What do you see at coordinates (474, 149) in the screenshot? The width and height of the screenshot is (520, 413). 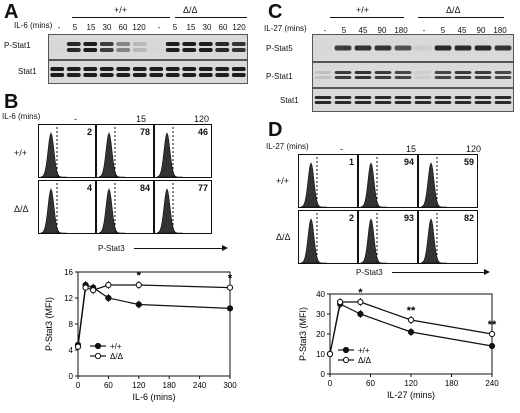 I see `panel-d-col-120: 120` at bounding box center [474, 149].